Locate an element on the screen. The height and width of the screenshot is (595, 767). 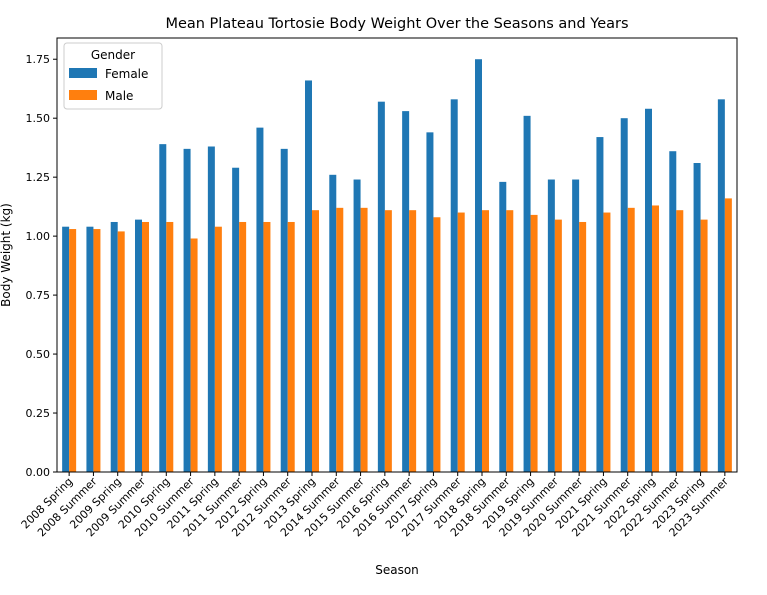
y-tick-label-1: 0.25 is located at coordinates (38, 413).